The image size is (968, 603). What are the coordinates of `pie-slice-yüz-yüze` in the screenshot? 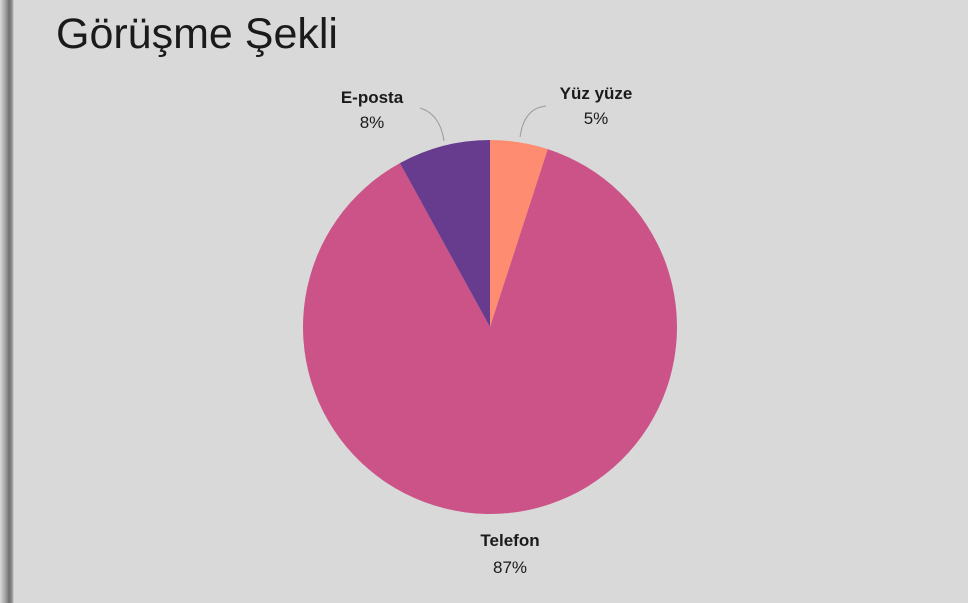 It's located at (519, 233).